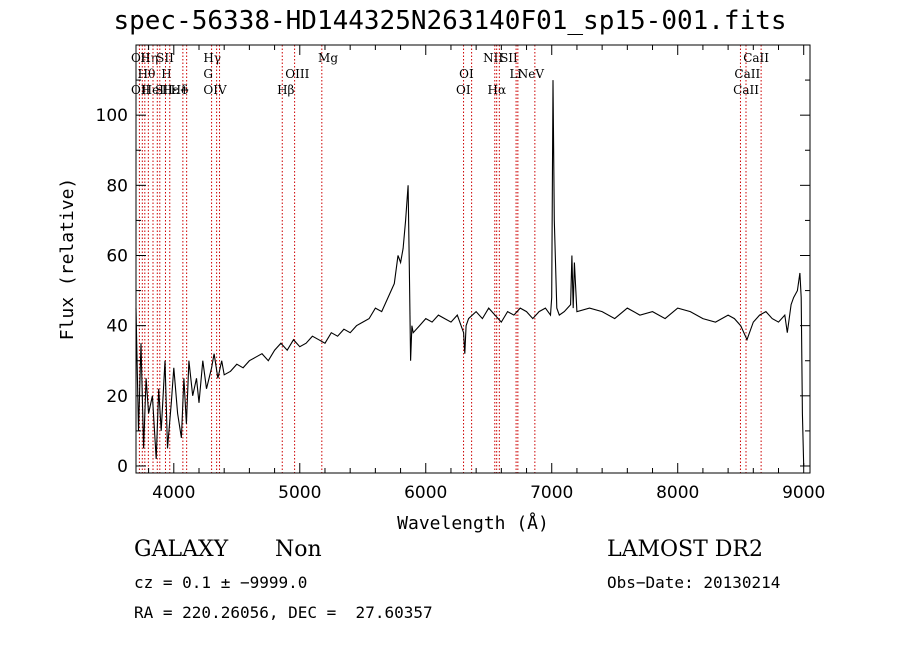  Describe the element at coordinates (67, 259) in the screenshot. I see `y-axis-label: Flux (relative)` at that location.